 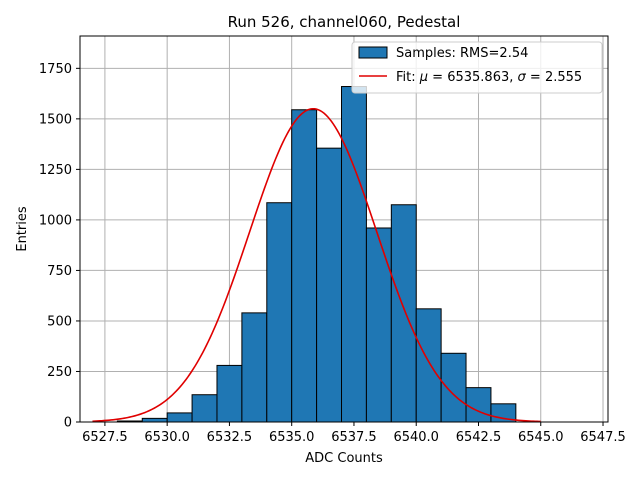 I want to click on x-tick-label: 6542.5, so click(x=479, y=437).